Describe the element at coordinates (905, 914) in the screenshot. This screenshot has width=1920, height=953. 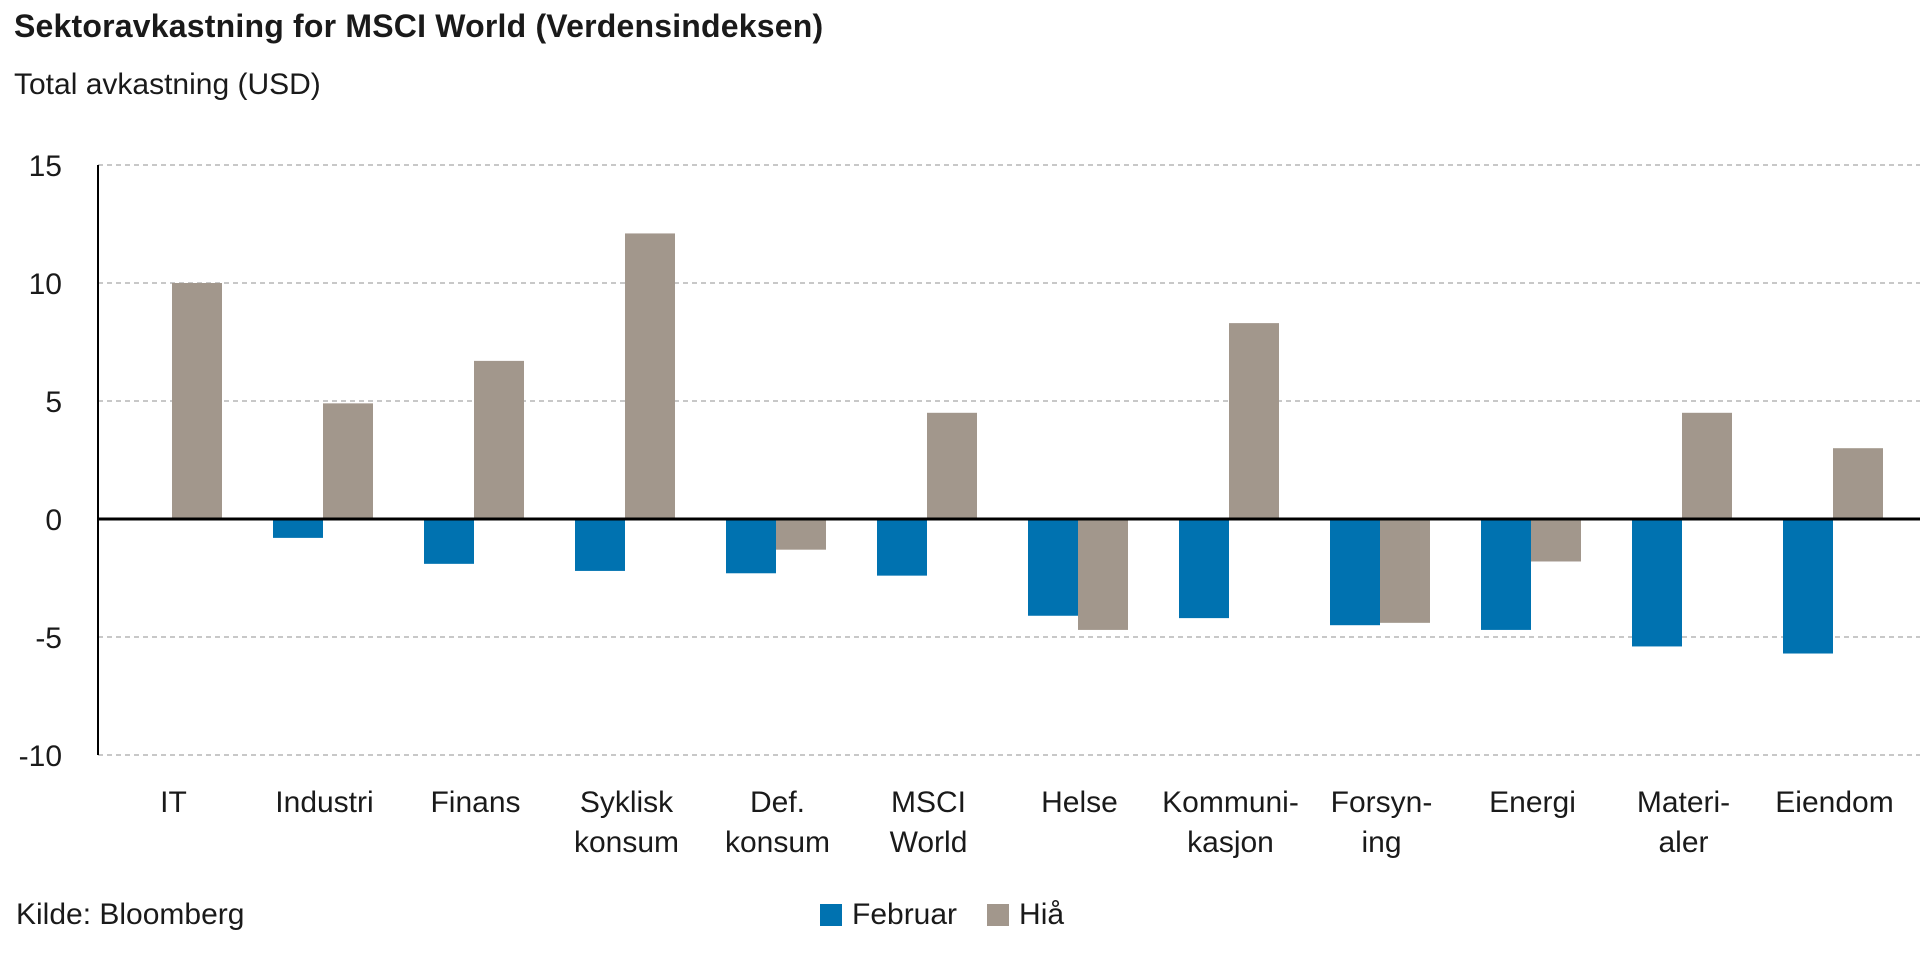
I see `legend-label-februar: Februar` at that location.